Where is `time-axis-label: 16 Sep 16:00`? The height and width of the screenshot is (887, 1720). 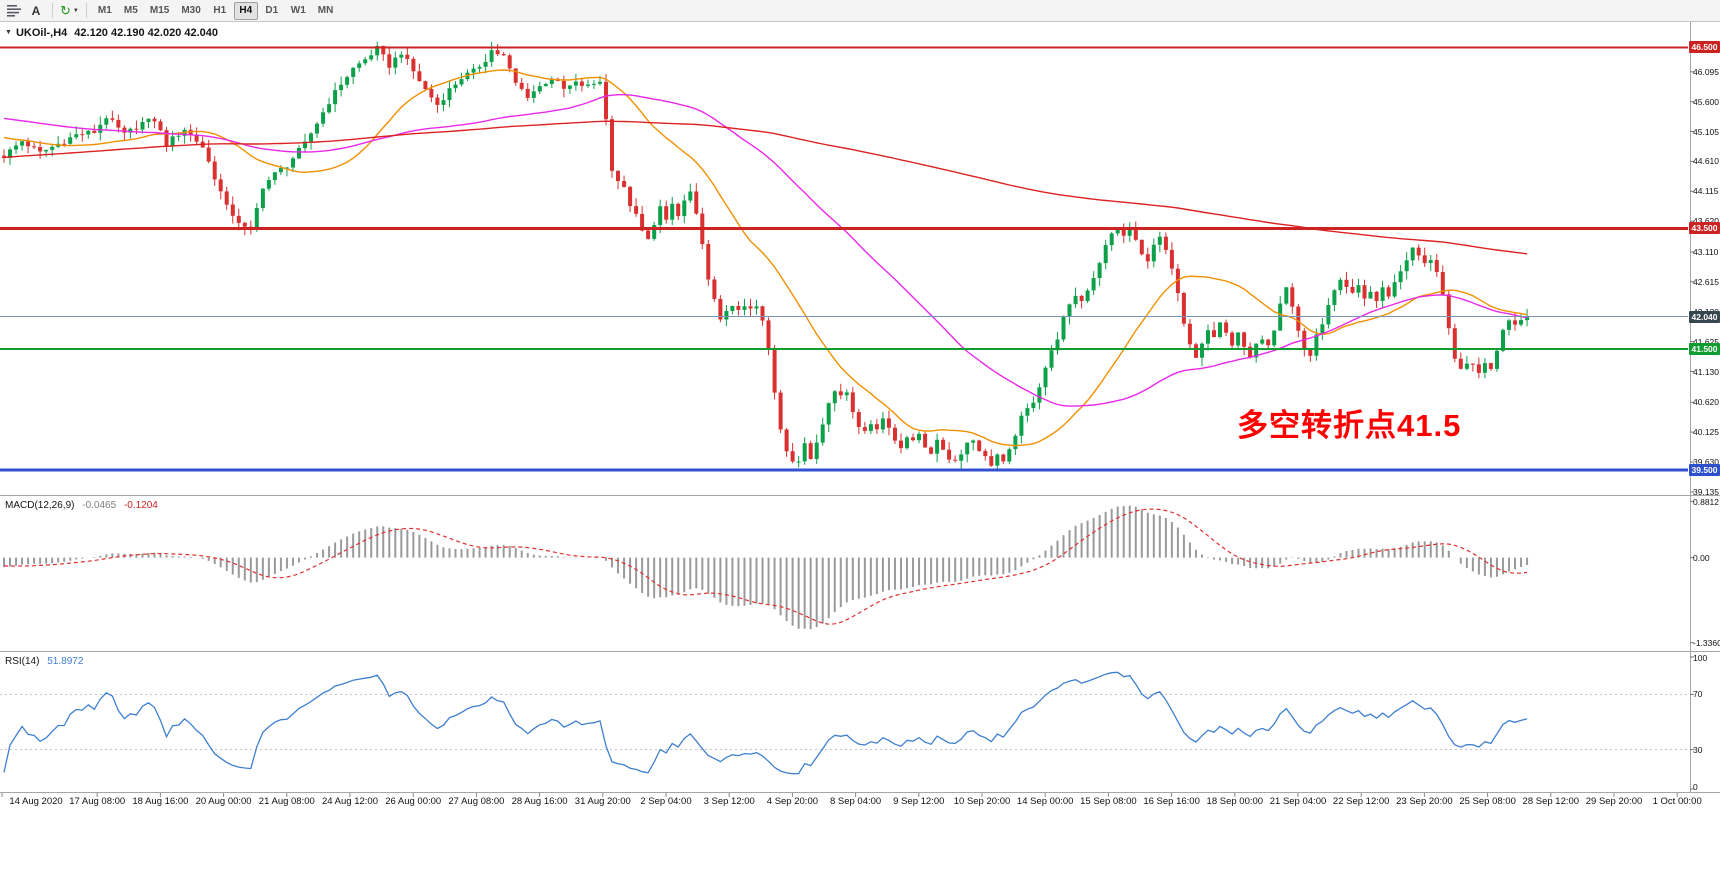
time-axis-label: 16 Sep 16:00 is located at coordinates (1171, 801).